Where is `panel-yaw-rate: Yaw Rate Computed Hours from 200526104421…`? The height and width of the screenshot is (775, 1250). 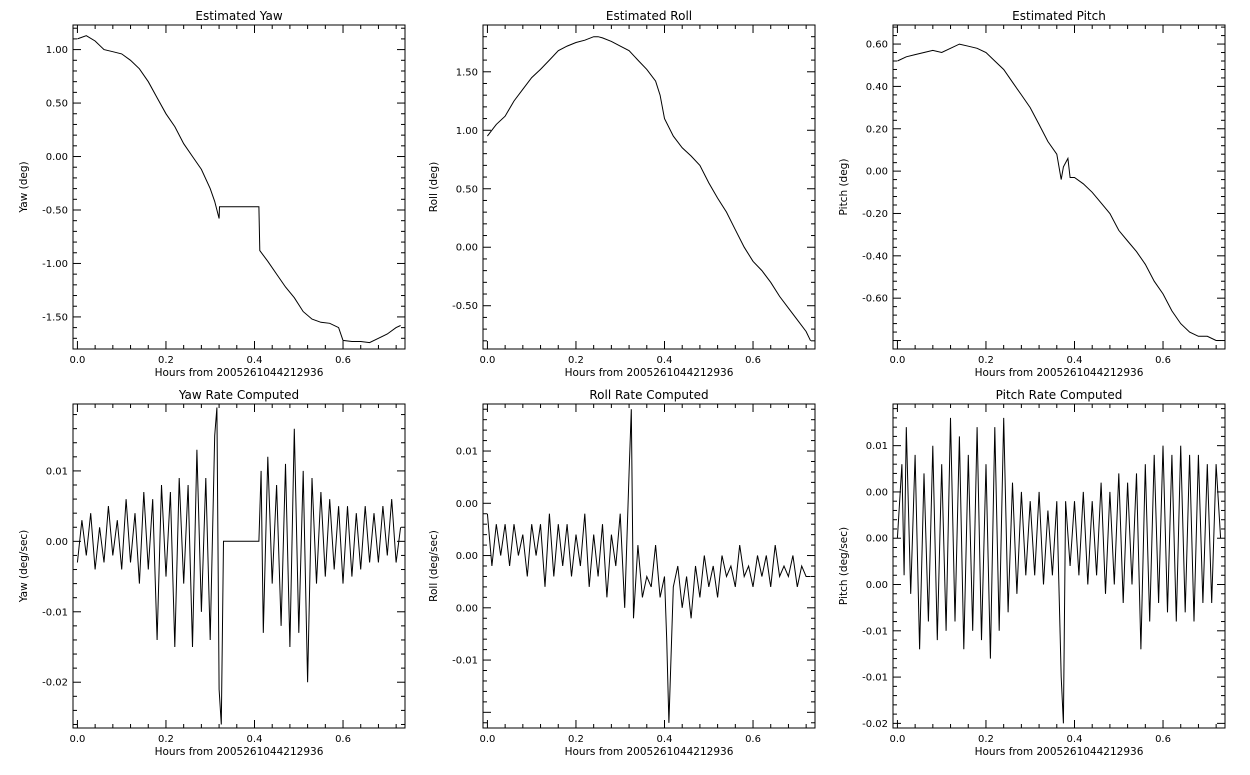
panel-yaw-rate: Yaw Rate Computed Hours from 200526104421… is located at coordinates (212, 573).